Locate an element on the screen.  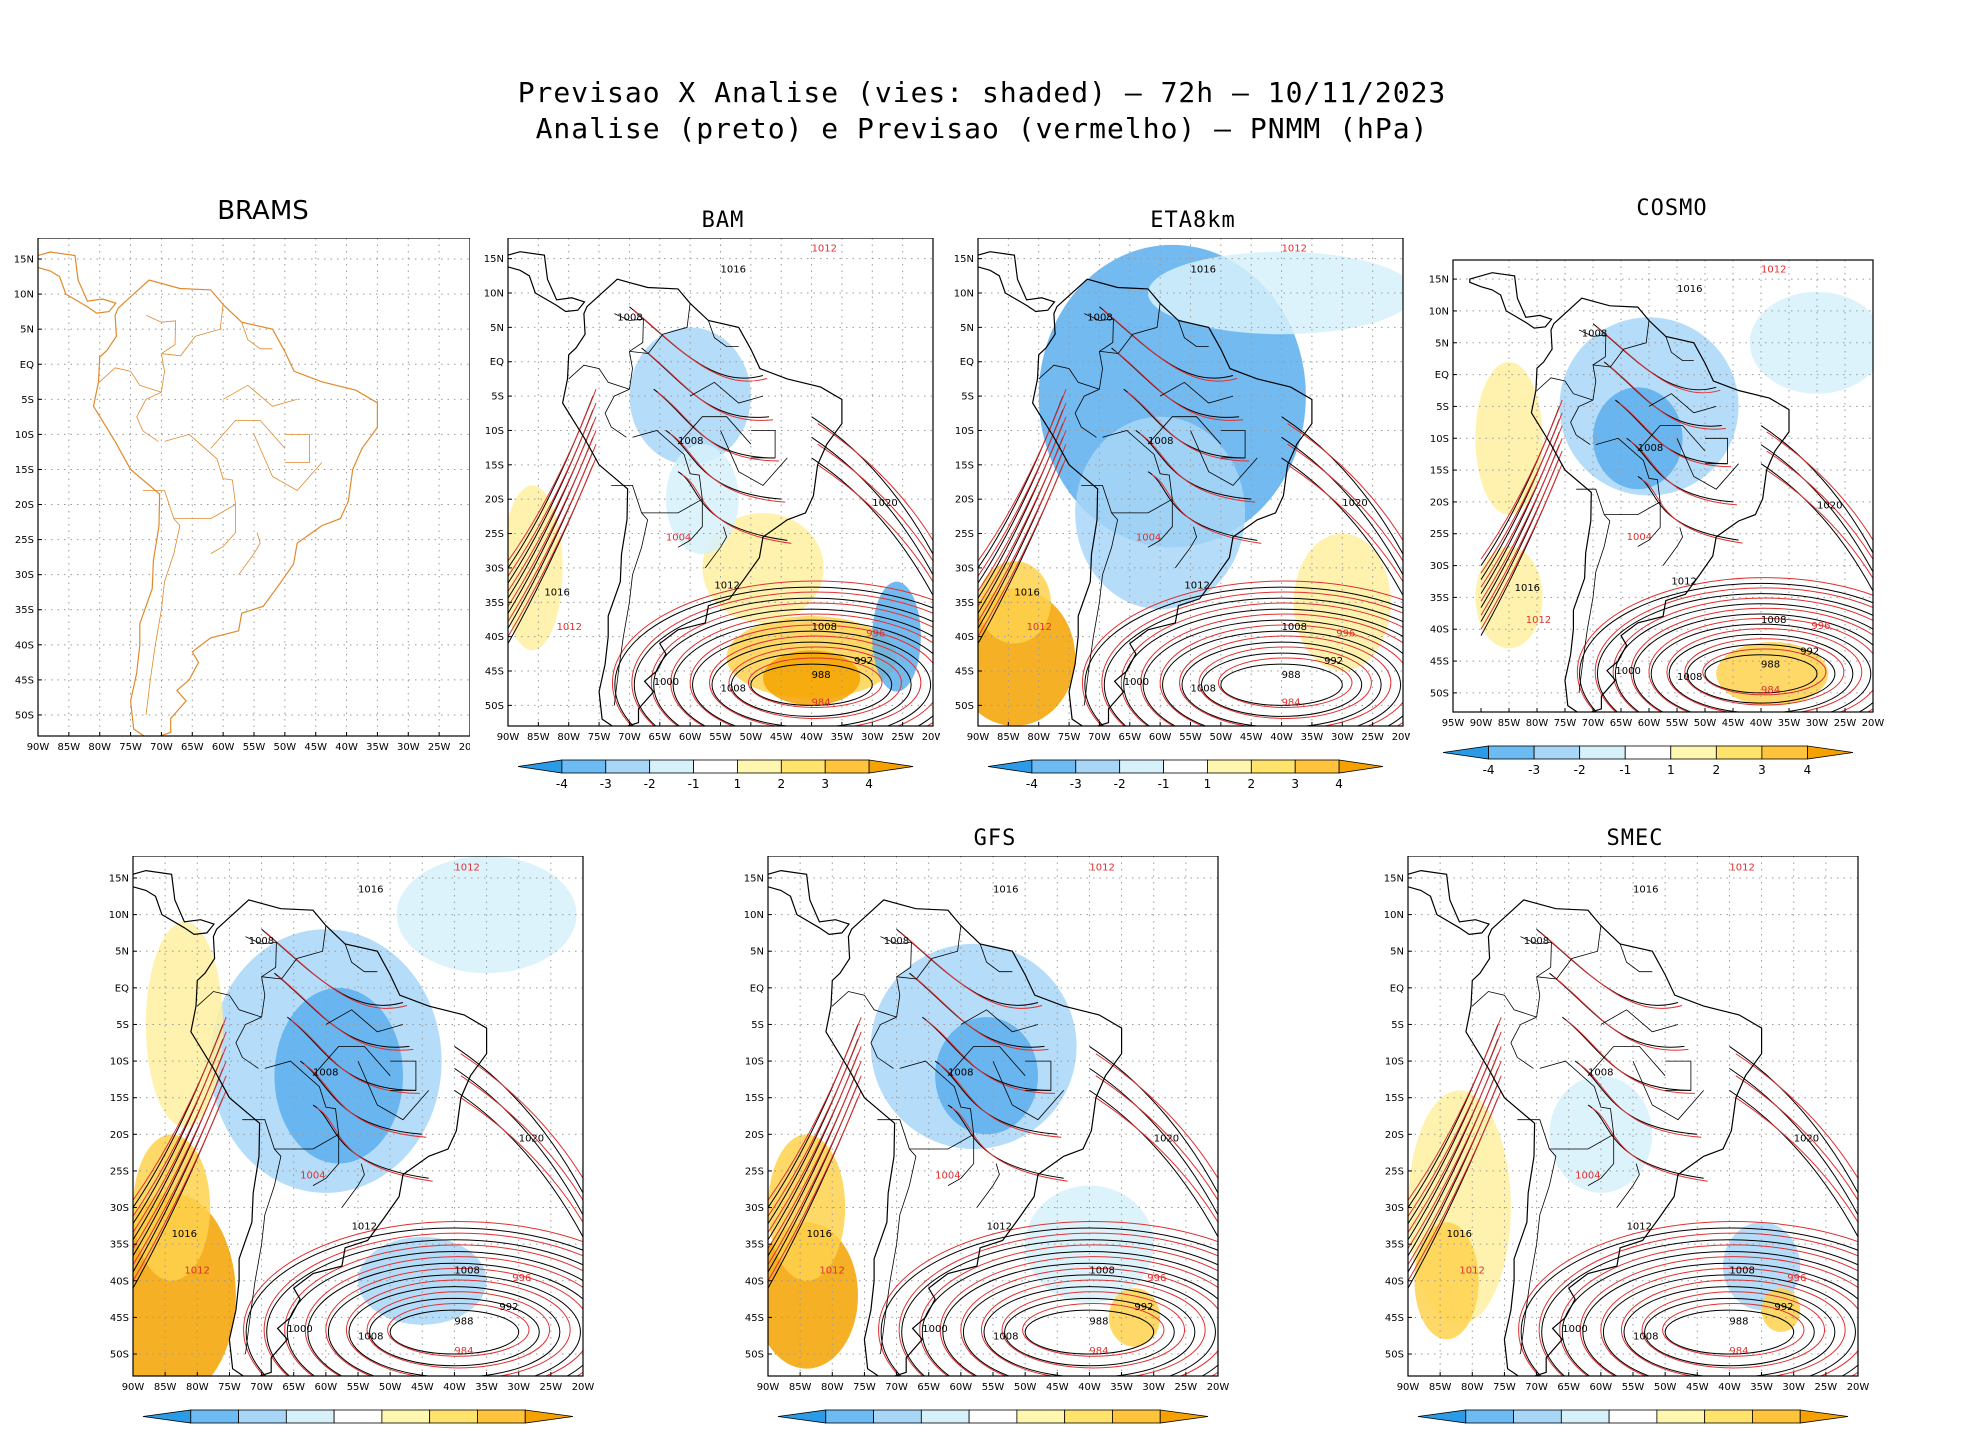
lat-tick-label: 5N is located at coordinates (1442, 343).